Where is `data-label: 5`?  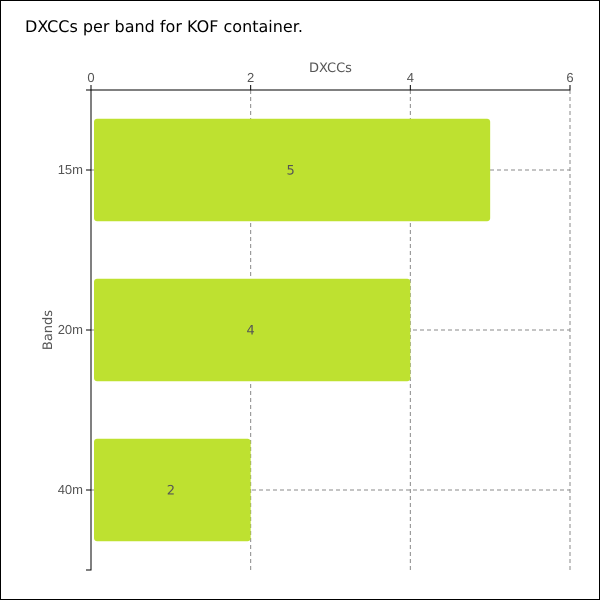 data-label: 5 is located at coordinates (290, 171).